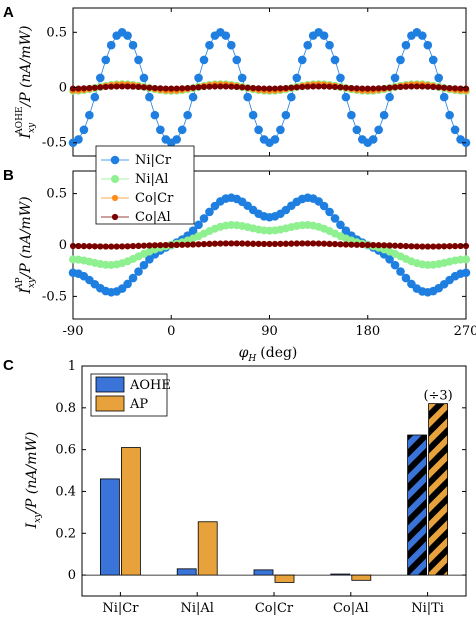 The height and width of the screenshot is (617, 476). What do you see at coordinates (63, 88) in the screenshot?
I see `panel-a-ytick-label: 0` at bounding box center [63, 88].